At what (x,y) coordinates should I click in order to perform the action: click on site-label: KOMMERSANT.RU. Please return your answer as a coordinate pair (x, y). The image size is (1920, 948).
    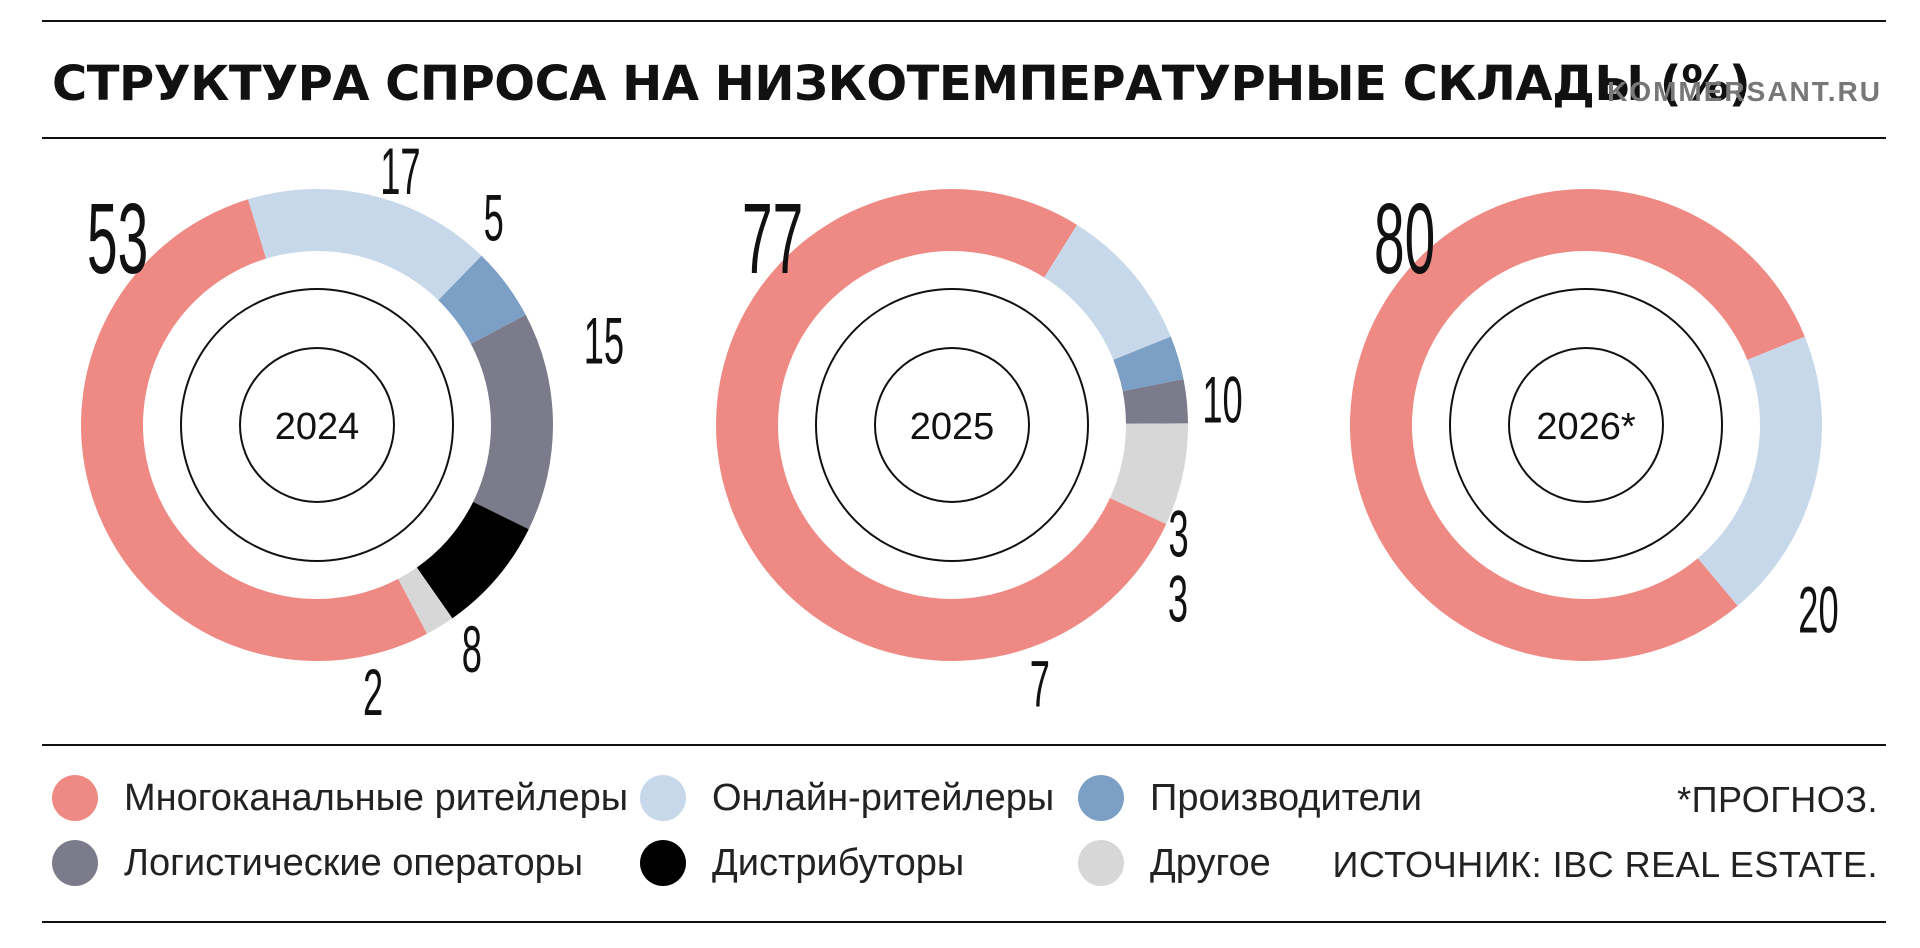
    Looking at the image, I should click on (1744, 91).